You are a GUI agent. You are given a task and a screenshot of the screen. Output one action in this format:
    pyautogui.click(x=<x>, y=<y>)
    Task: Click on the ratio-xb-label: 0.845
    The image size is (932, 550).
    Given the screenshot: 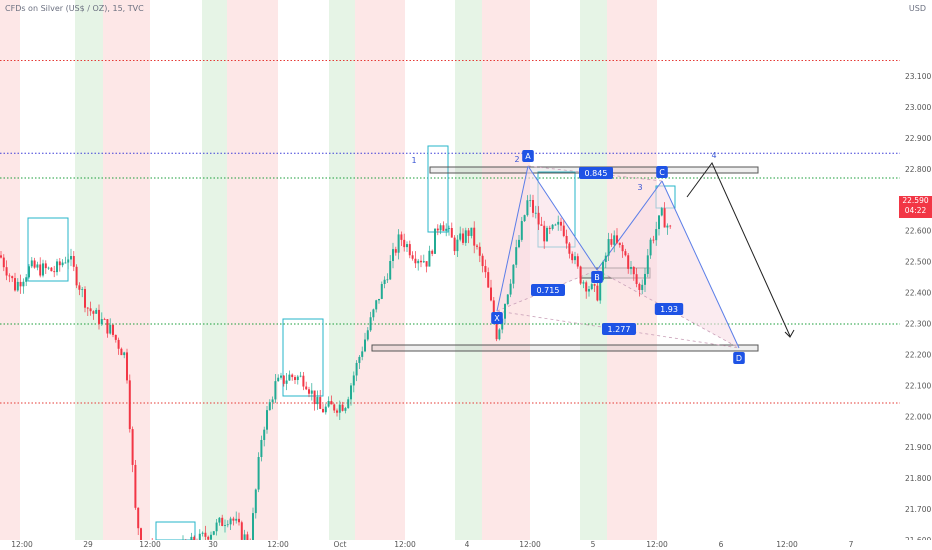 What is the action you would take?
    pyautogui.click(x=596, y=173)
    